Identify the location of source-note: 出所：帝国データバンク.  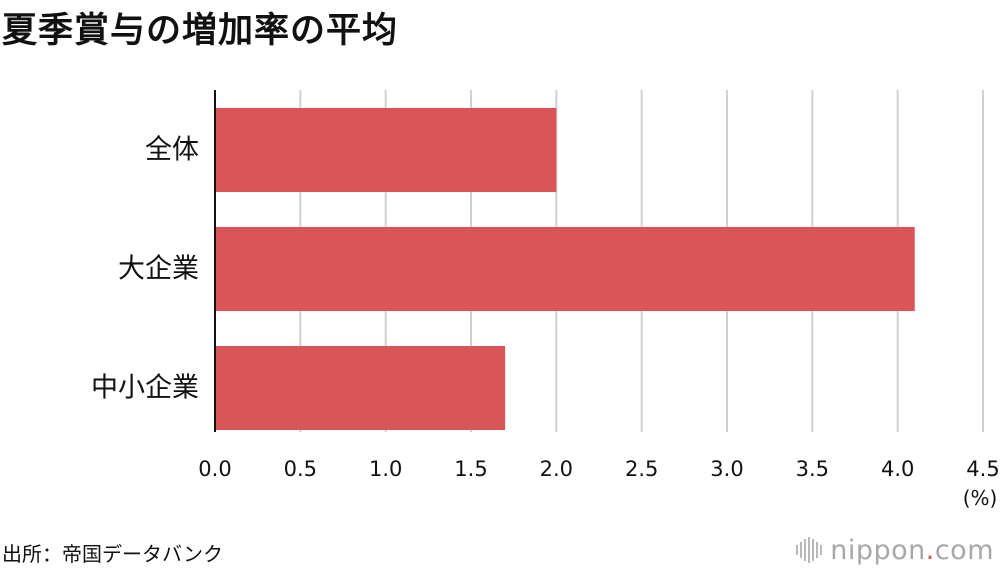
(112, 554).